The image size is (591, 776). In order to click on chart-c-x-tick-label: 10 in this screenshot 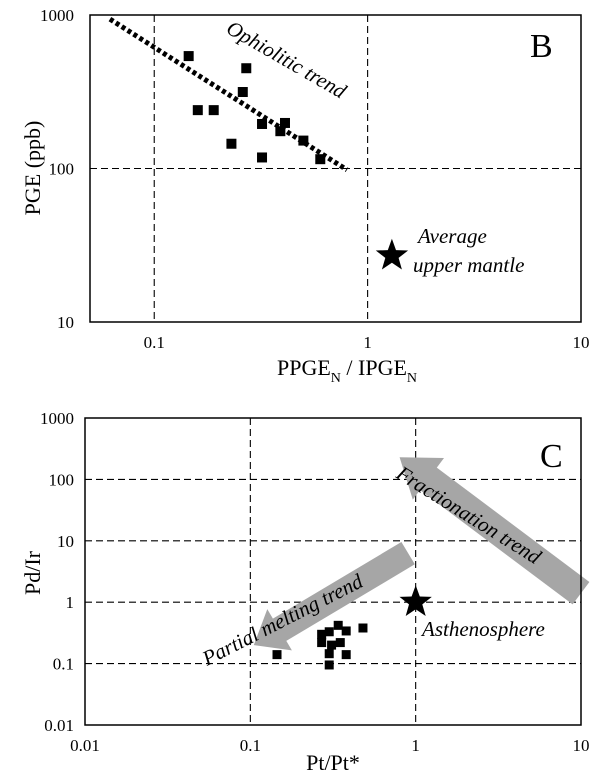, I will do `click(581, 745)`.